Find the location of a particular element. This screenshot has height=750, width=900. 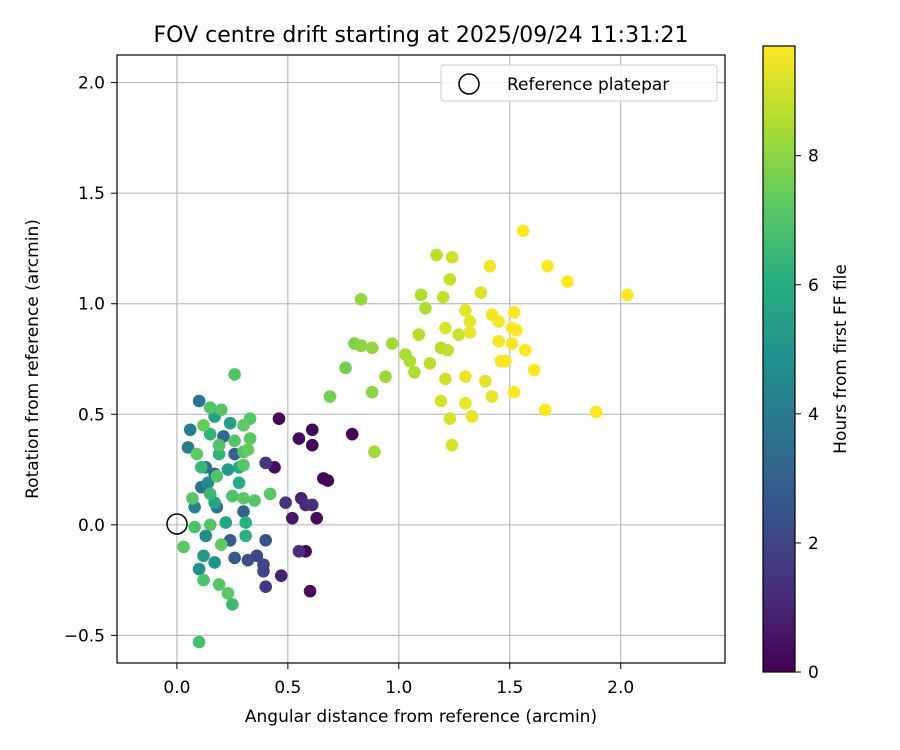

colorbar-tick-label: 6 is located at coordinates (813, 286).